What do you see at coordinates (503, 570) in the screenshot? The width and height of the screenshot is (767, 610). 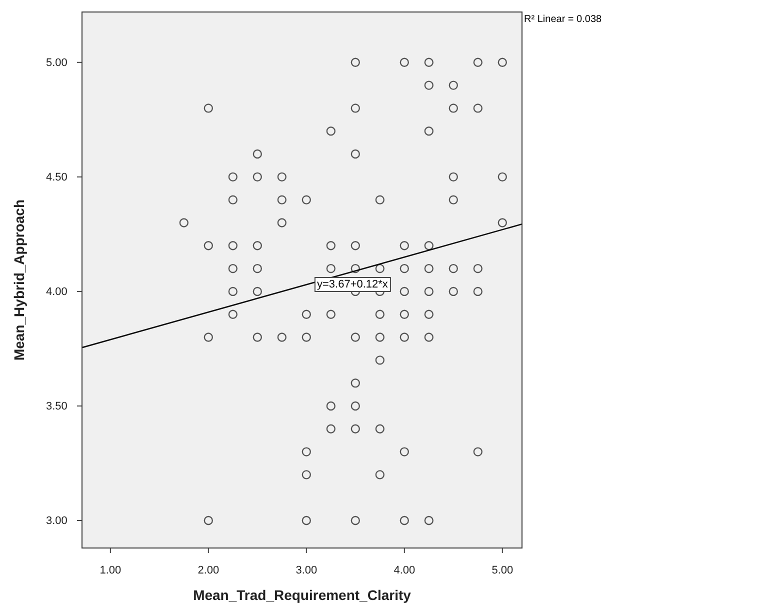 I see `x-tick-label: 5.00` at bounding box center [503, 570].